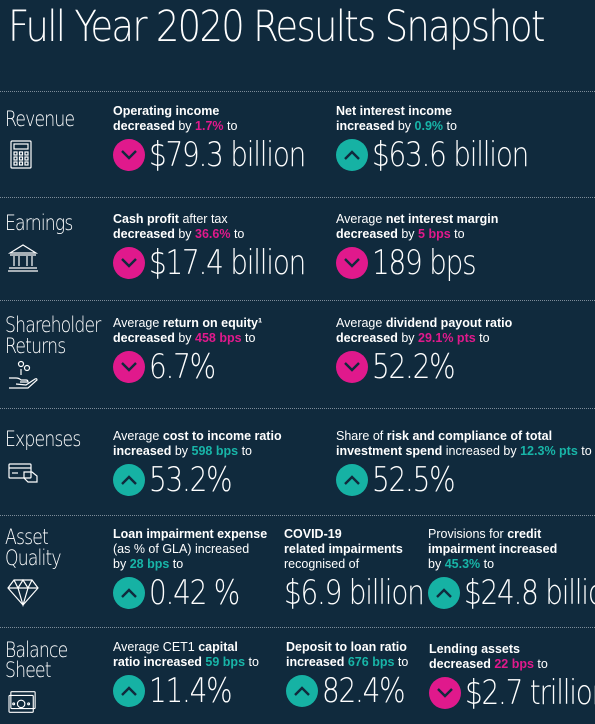  I want to click on metric-label: risk and compliance of total, so click(469, 436).